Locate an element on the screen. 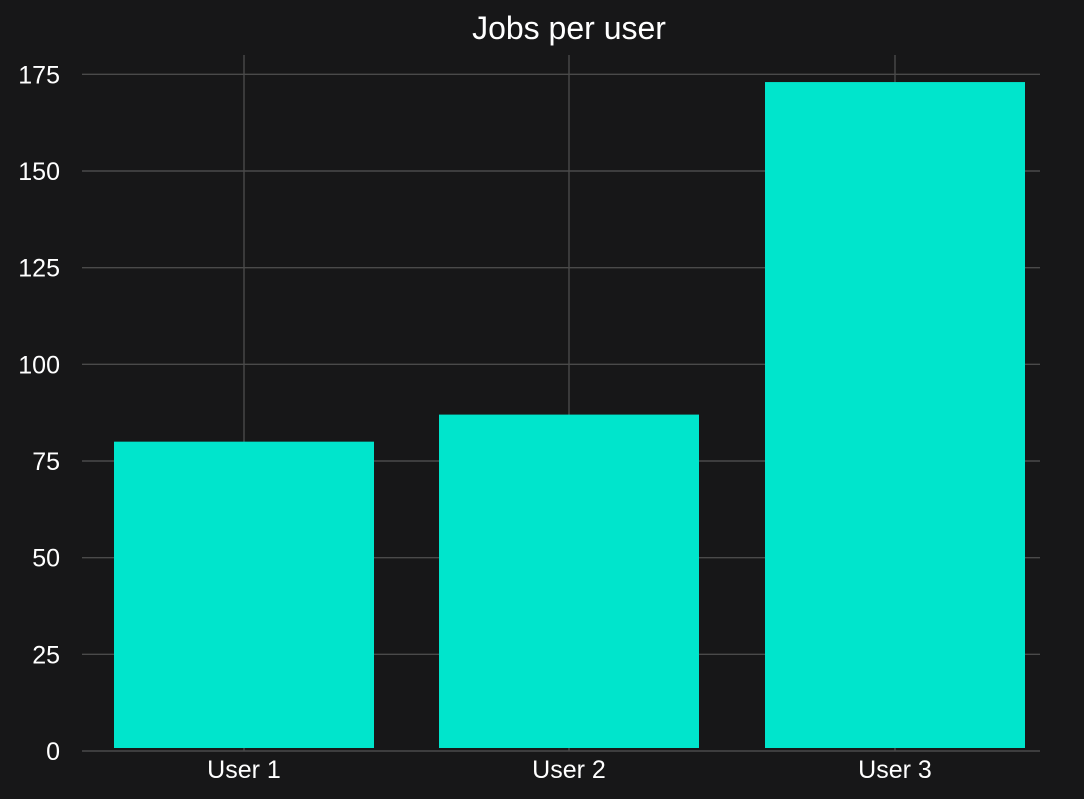 The image size is (1084, 799). x-axis-ticks: User 1 User 2 User 3 is located at coordinates (569, 770).